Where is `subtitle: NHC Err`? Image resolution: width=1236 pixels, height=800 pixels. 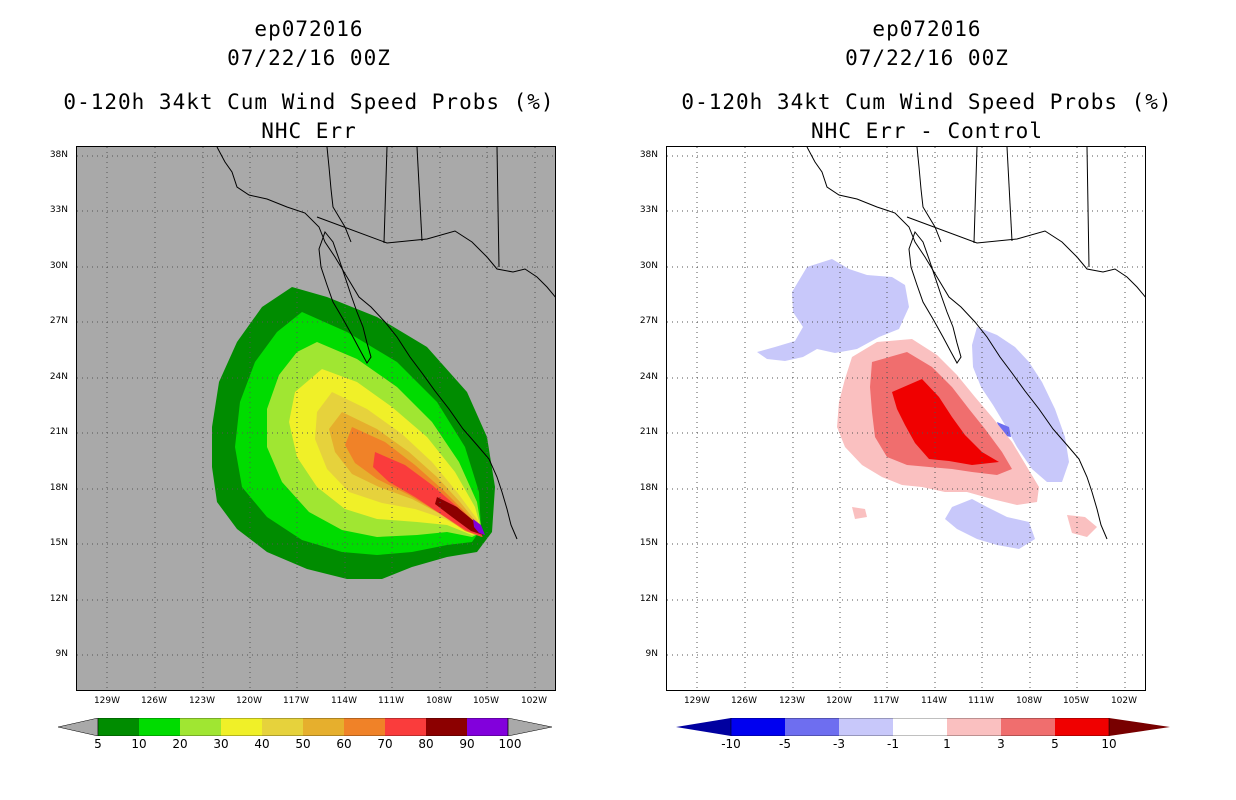
subtitle: NHC Err is located at coordinates (309, 131).